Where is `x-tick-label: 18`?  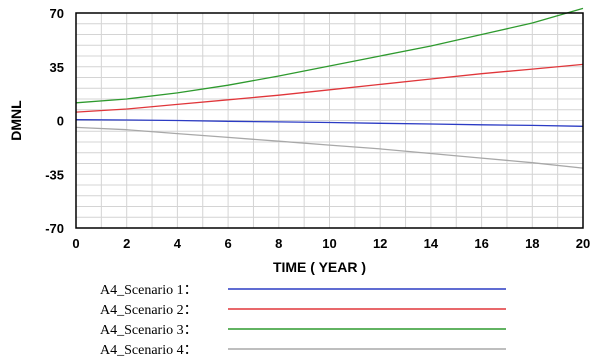
x-tick-label: 18 is located at coordinates (532, 243).